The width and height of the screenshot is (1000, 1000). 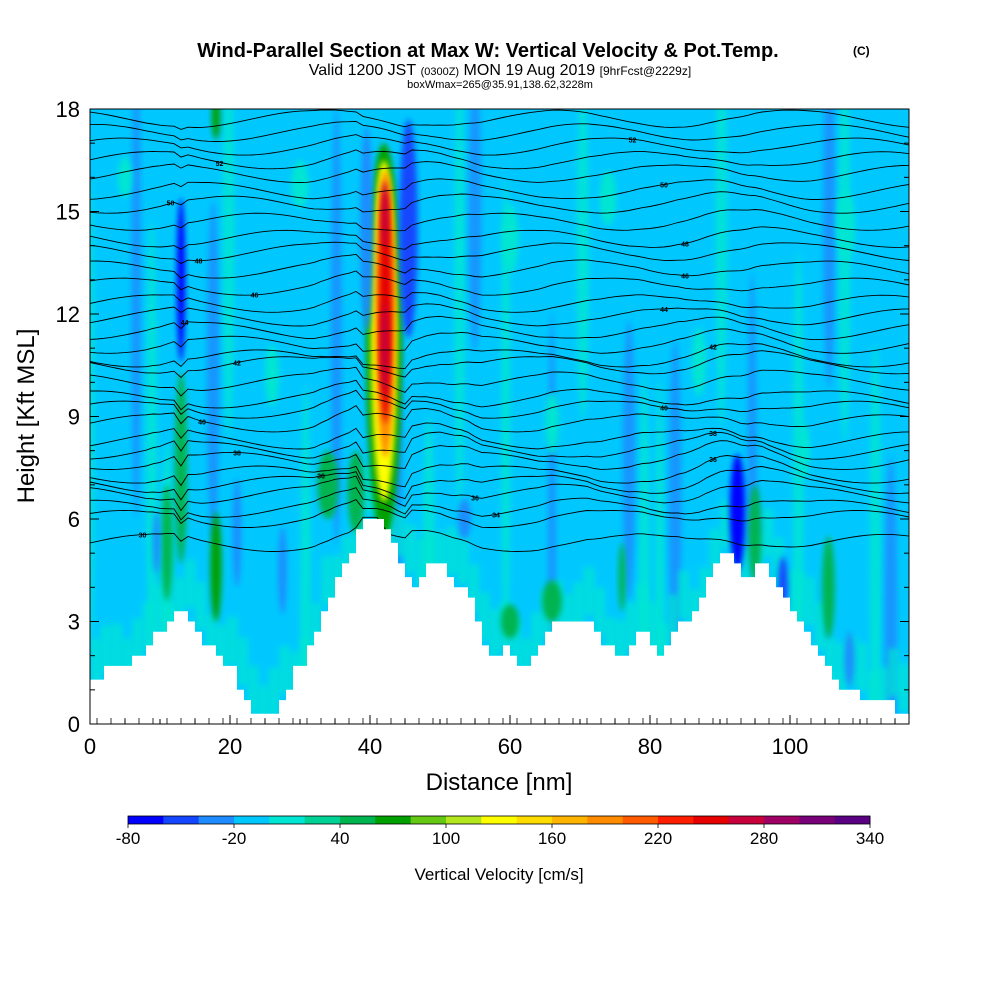 I want to click on subtitle-utc: (0300Z), so click(x=440, y=72).